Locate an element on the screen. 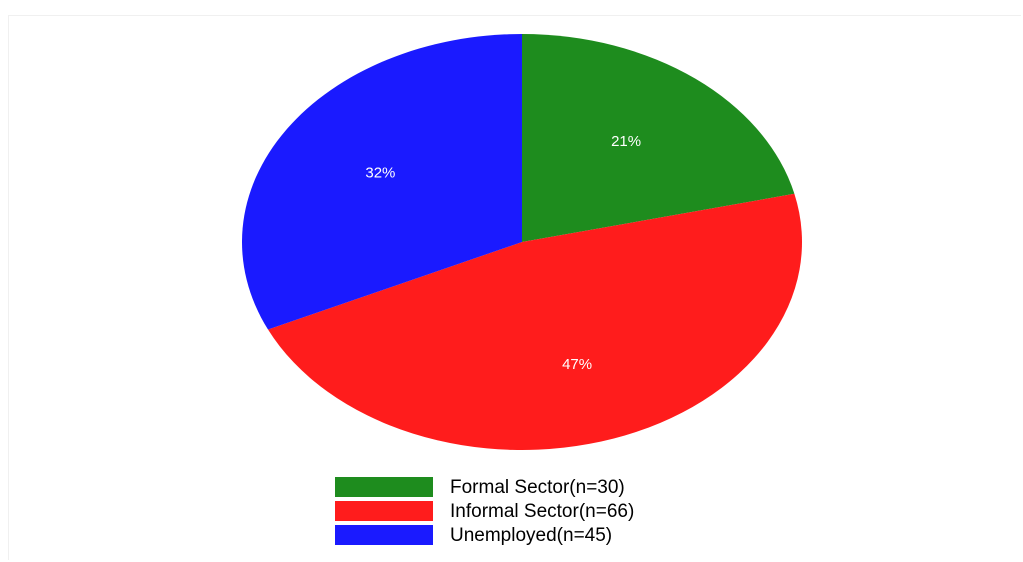  legend-label-2: Informal Sector(n=66) is located at coordinates (542, 511).